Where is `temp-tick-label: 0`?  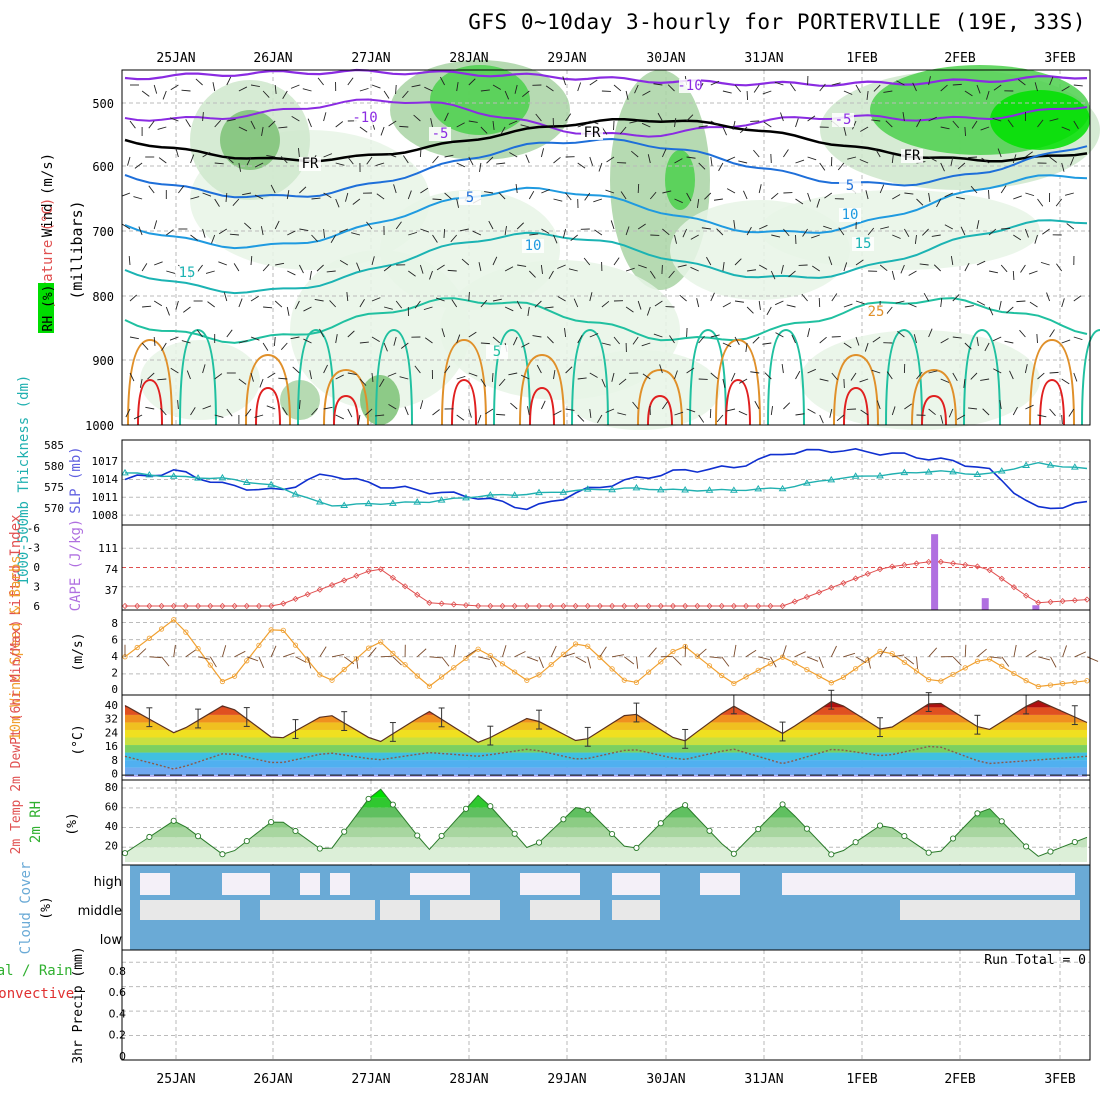
temp-tick-label: 0 is located at coordinates (114, 774).